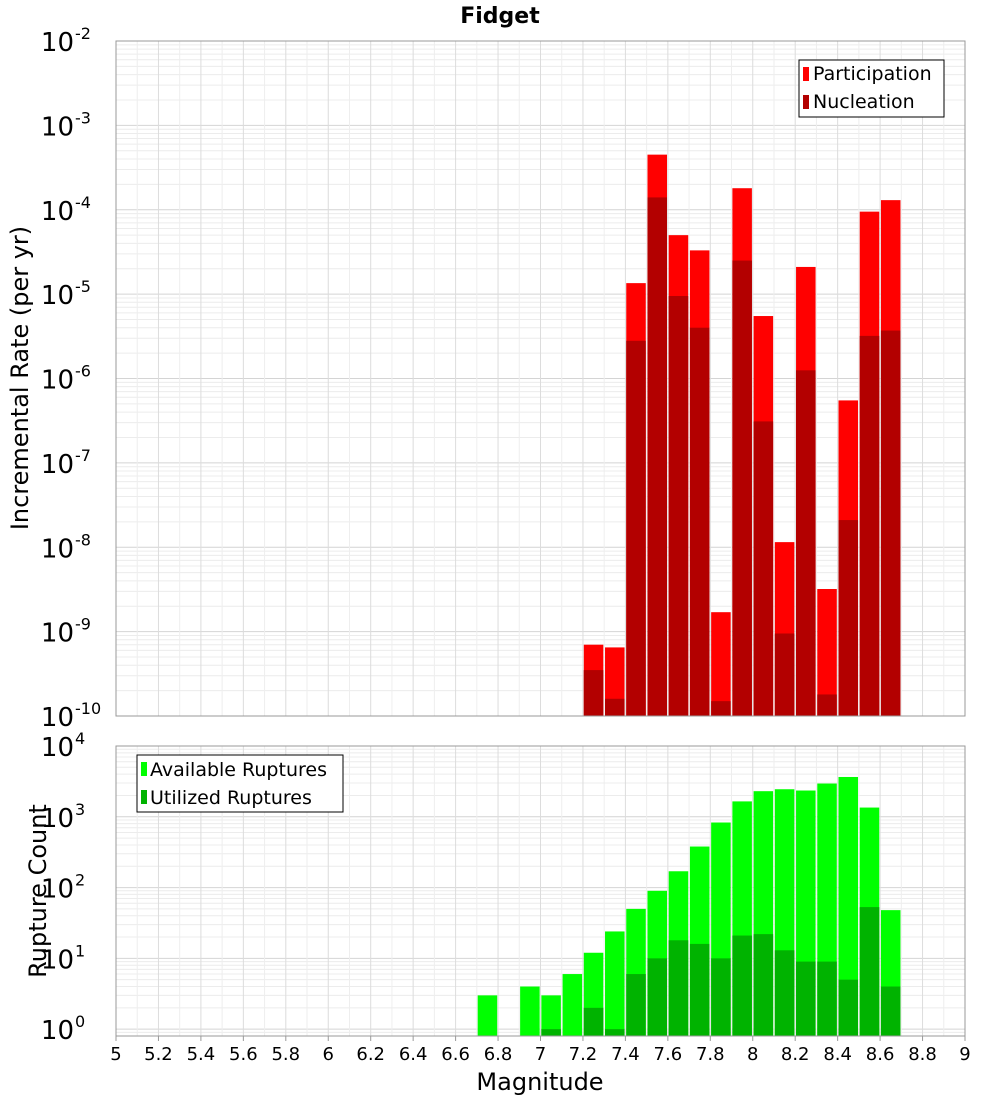  What do you see at coordinates (872, 74) in the screenshot?
I see `legend-participation-label: Participation` at bounding box center [872, 74].